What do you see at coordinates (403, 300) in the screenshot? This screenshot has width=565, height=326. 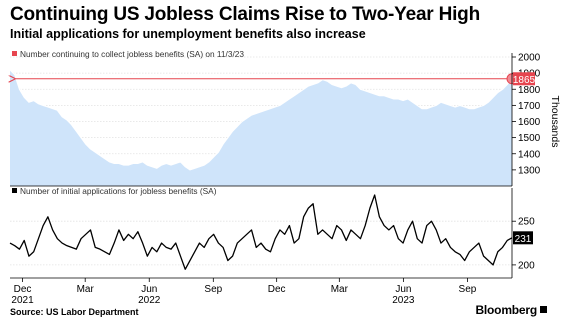 I see `x-year-label: 2023` at bounding box center [403, 300].